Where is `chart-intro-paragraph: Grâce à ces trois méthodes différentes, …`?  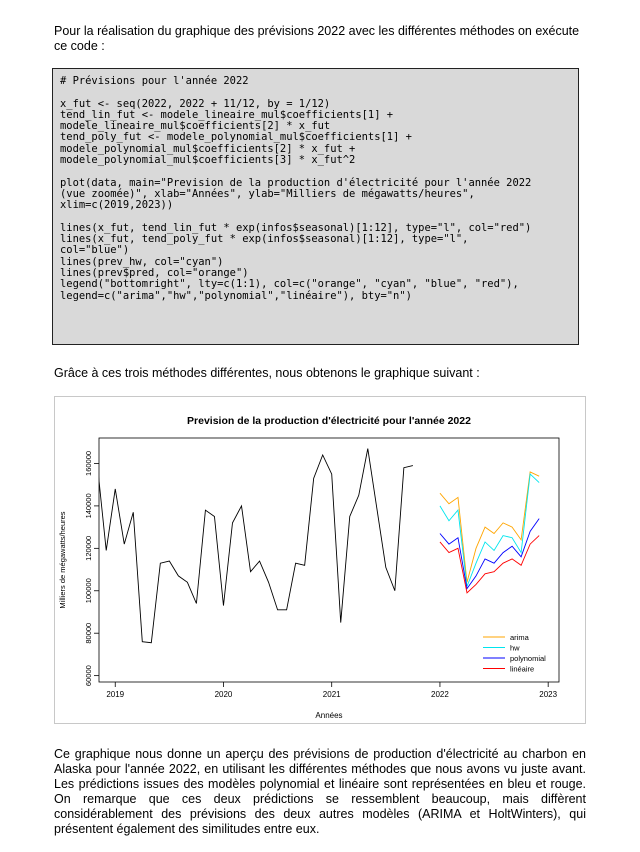 chart-intro-paragraph: Grâce à ces trois méthodes différentes, … is located at coordinates (267, 373).